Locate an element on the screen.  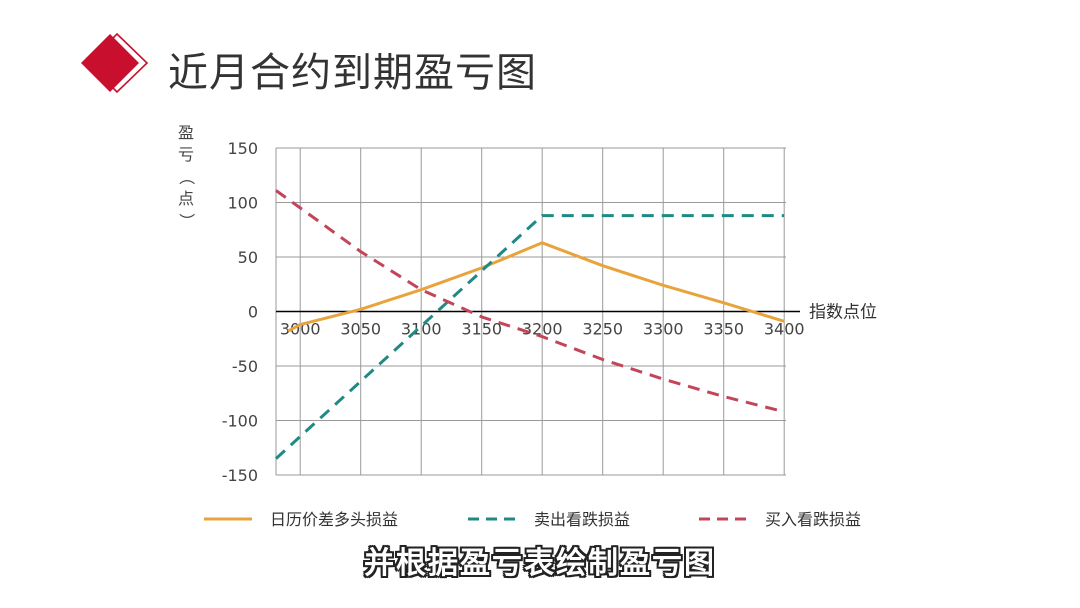
x-tick-label: 3000 is located at coordinates (300, 329).